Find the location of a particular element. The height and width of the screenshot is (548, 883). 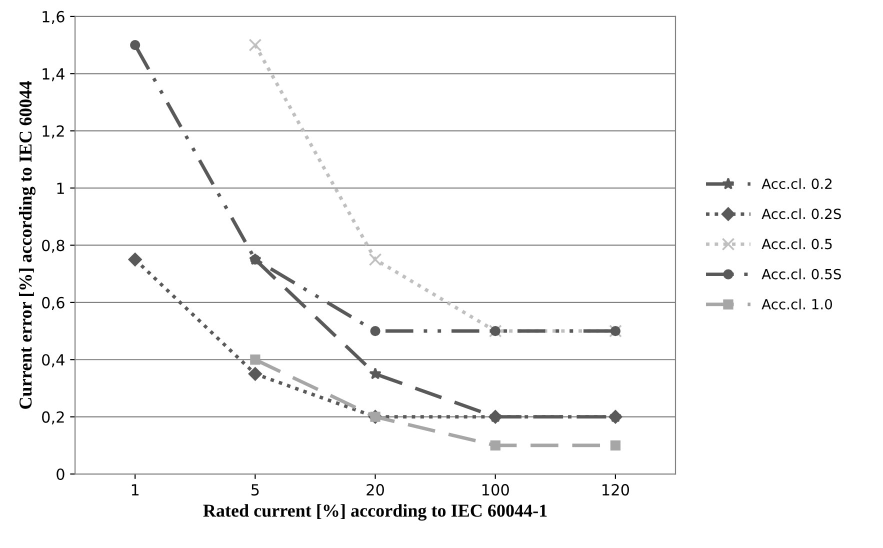

y-tick-label: 1 is located at coordinates (60, 188).